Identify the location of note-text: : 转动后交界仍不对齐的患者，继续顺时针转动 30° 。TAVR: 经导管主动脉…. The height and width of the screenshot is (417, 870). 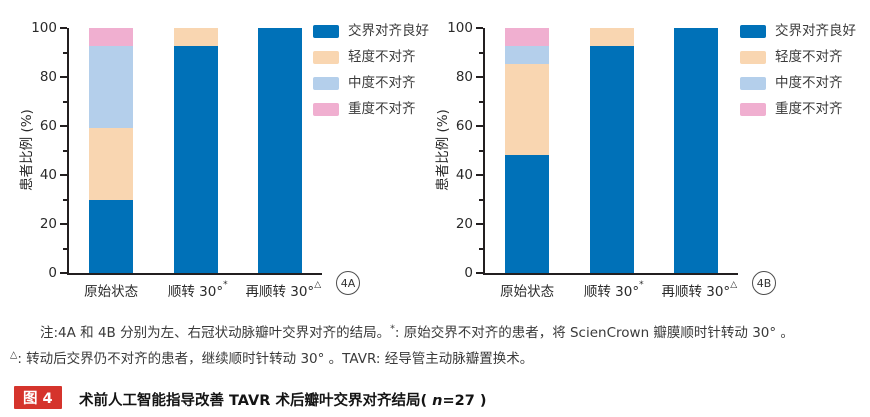
(275, 359).